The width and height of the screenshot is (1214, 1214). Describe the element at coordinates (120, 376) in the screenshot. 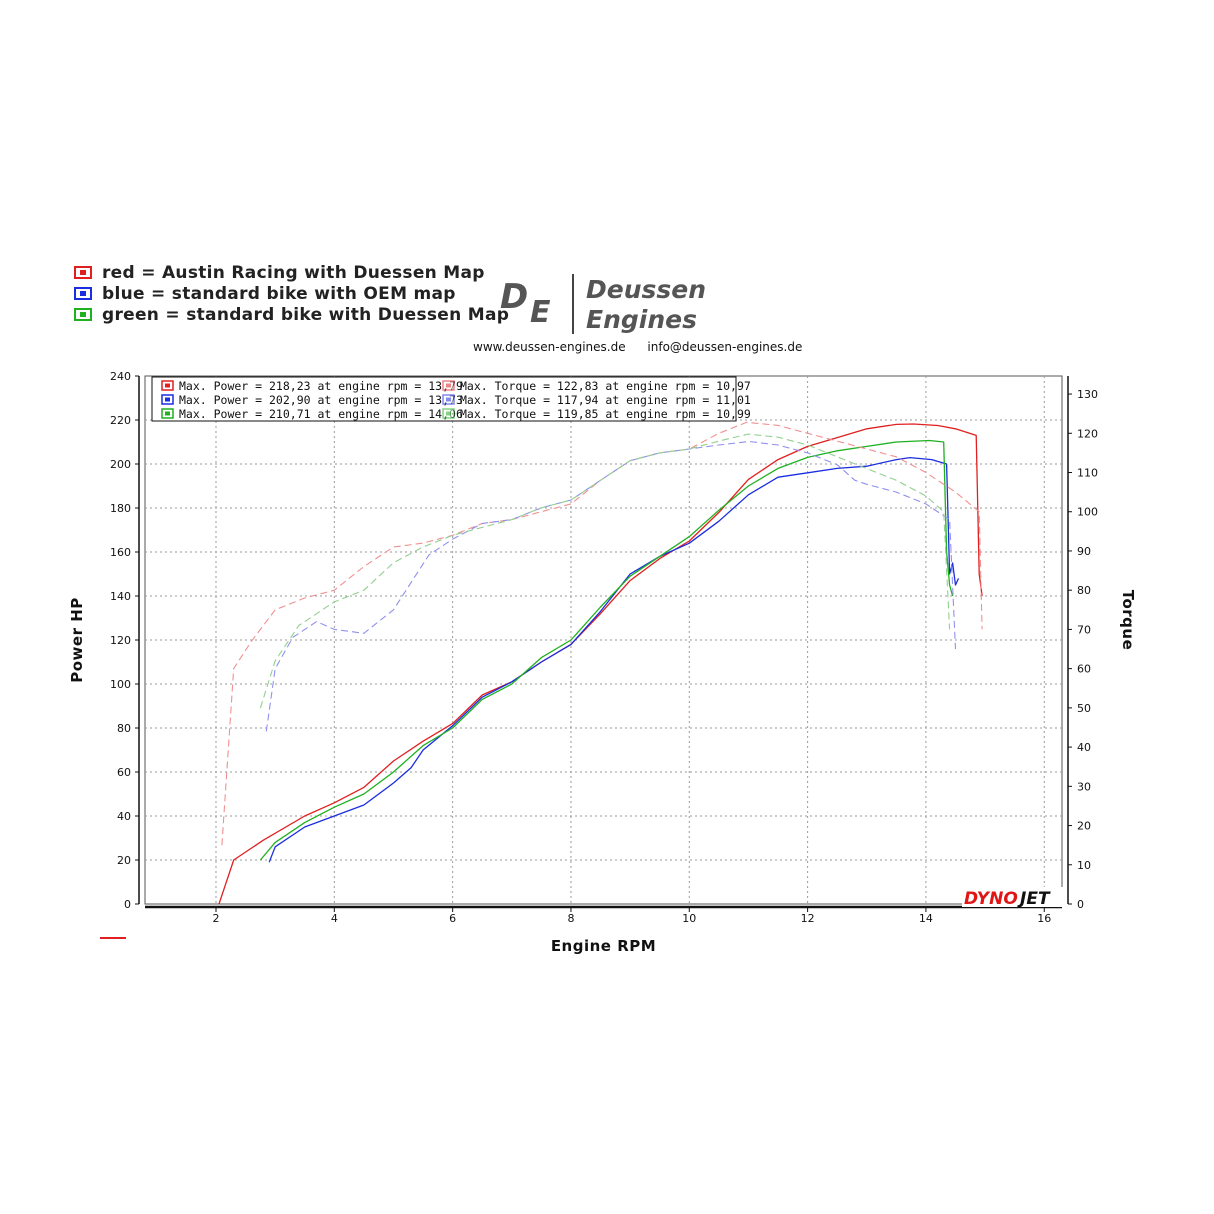

I see `y-tick-label: 240` at that location.